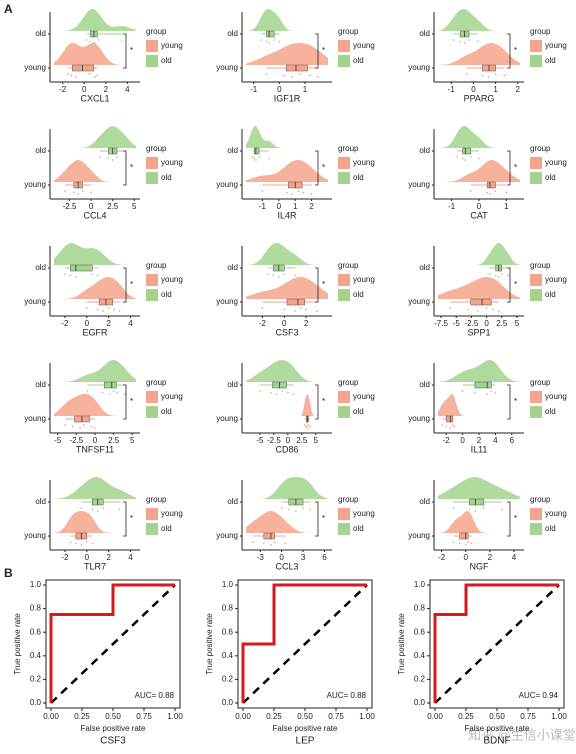 The image size is (576, 754). I want to click on x-tick-label: -2.5, so click(472, 323).